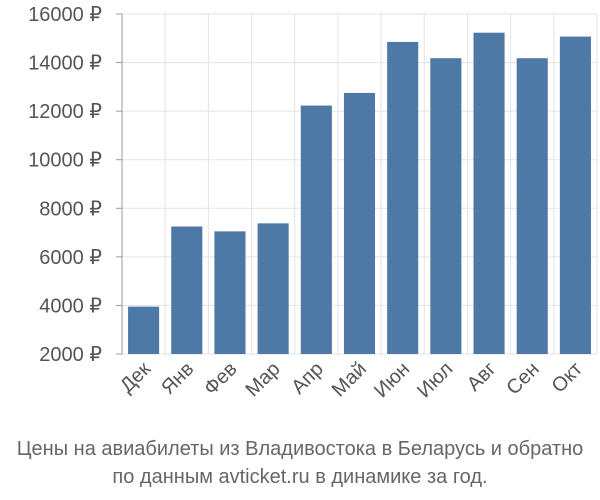 This screenshot has height=500, width=600. Describe the element at coordinates (65, 15) in the screenshot. I see `y-tick-label: 16000 ₽` at that location.